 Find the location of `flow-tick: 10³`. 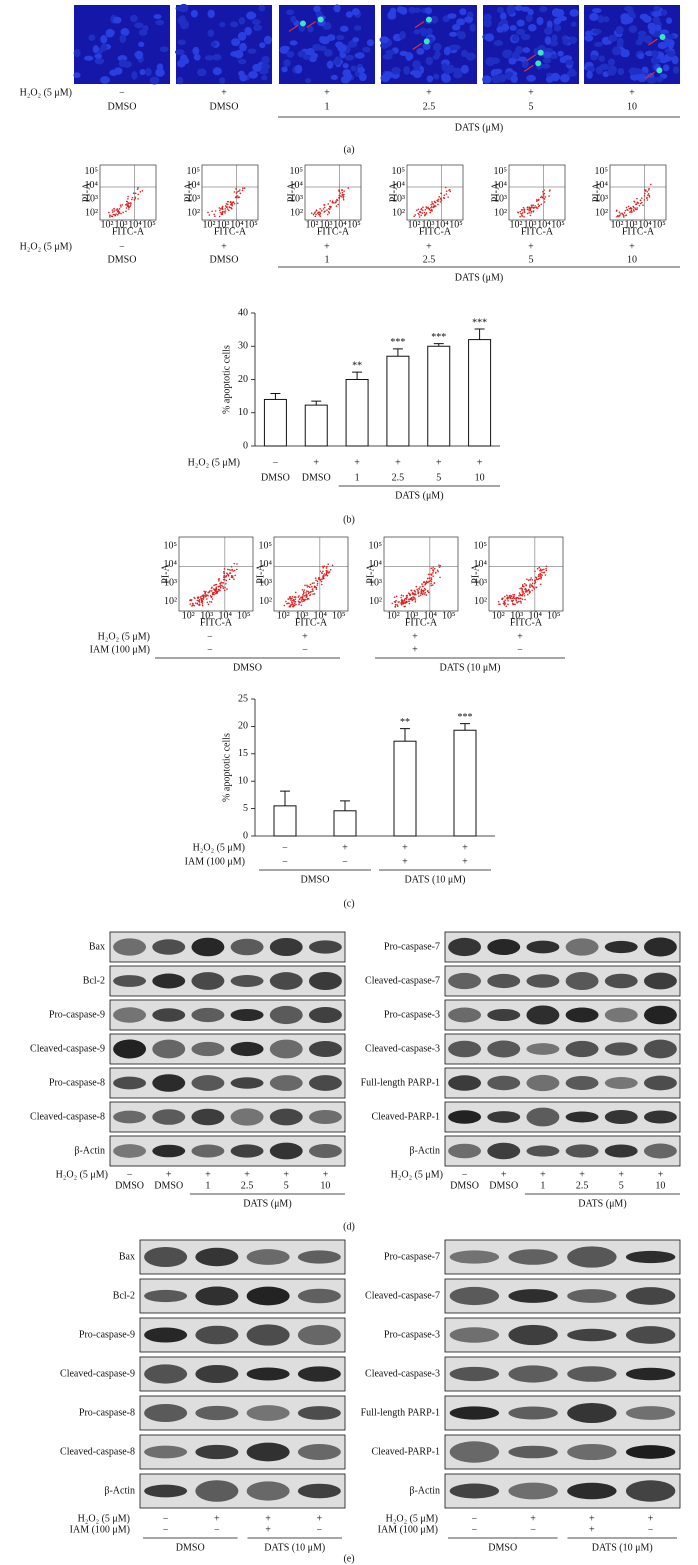

flow-tick: 10³ is located at coordinates (480, 583).